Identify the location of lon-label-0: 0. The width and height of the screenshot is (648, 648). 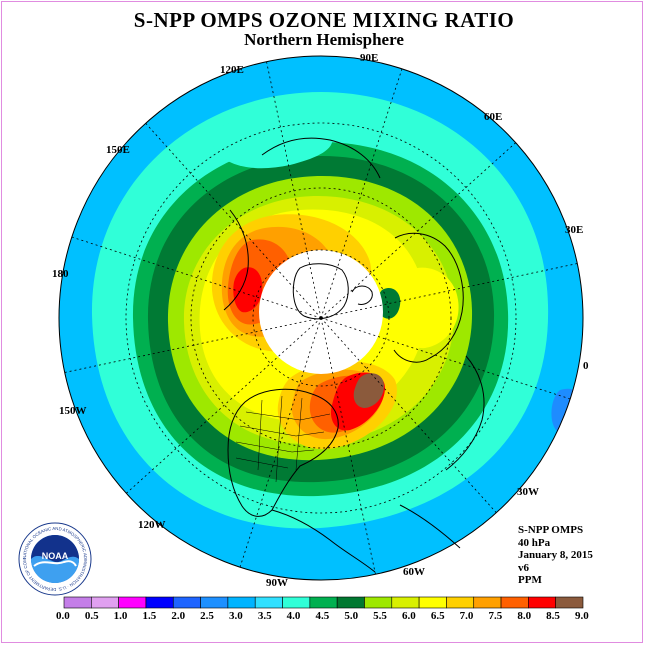
(586, 366).